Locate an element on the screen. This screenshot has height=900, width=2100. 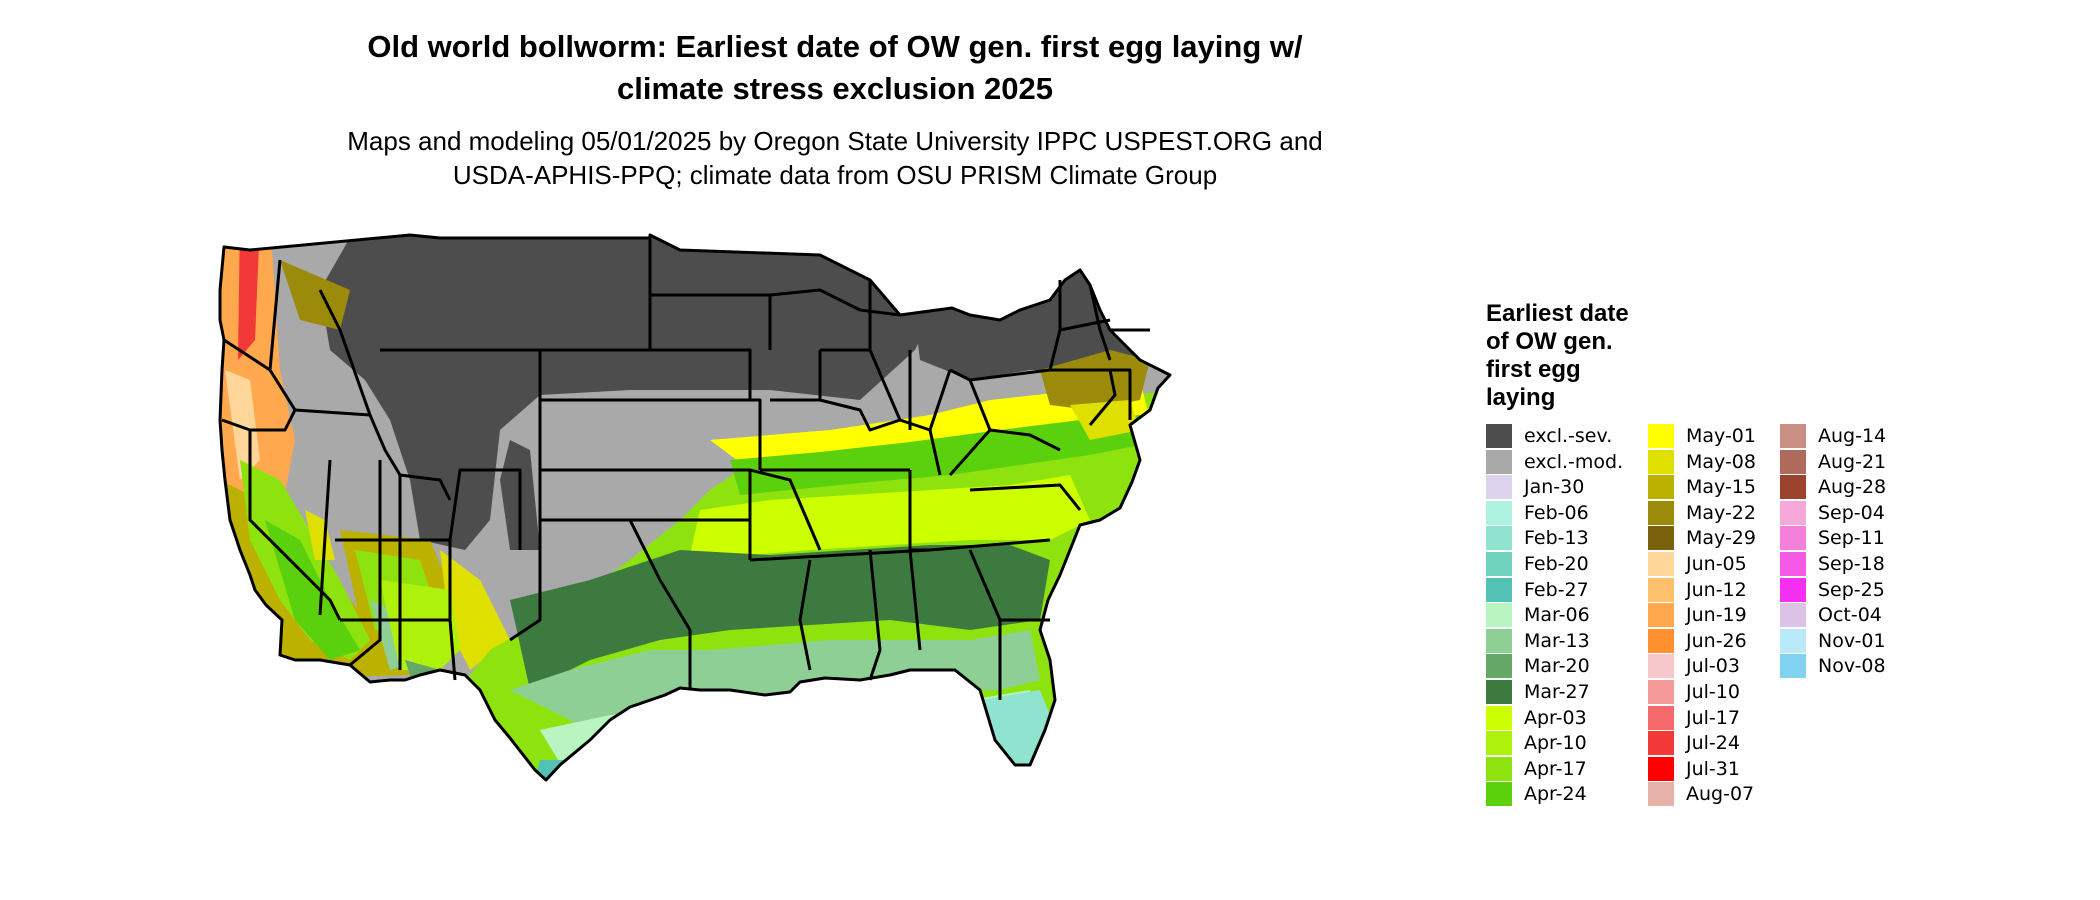
legend-label: Jul-17 is located at coordinates (1713, 717).